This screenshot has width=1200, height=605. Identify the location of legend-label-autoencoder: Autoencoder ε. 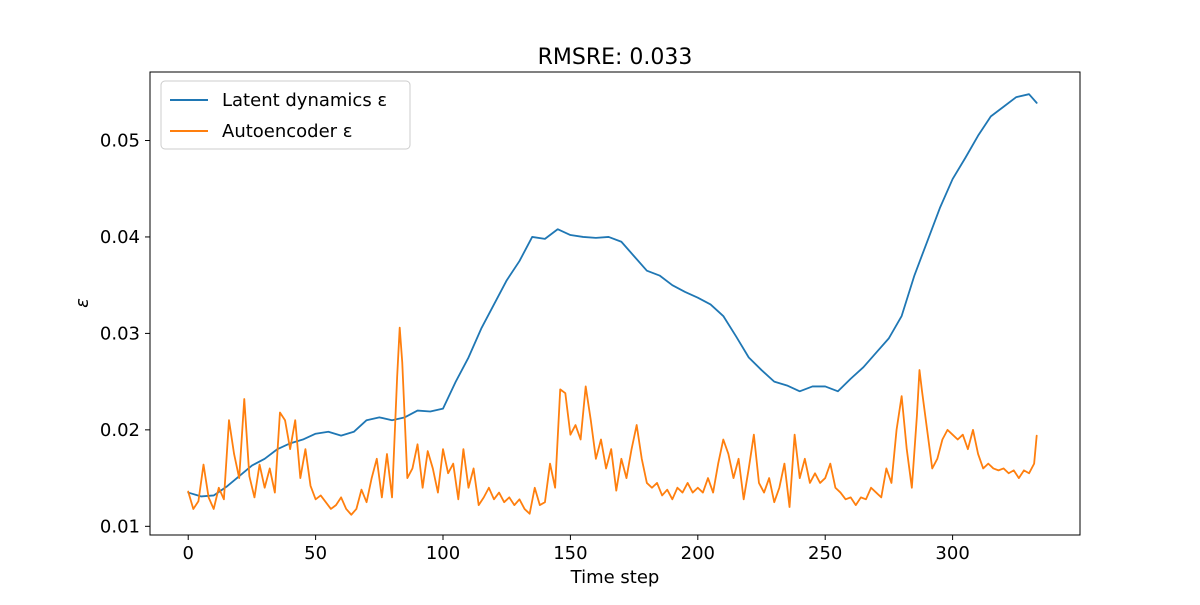
(287, 131).